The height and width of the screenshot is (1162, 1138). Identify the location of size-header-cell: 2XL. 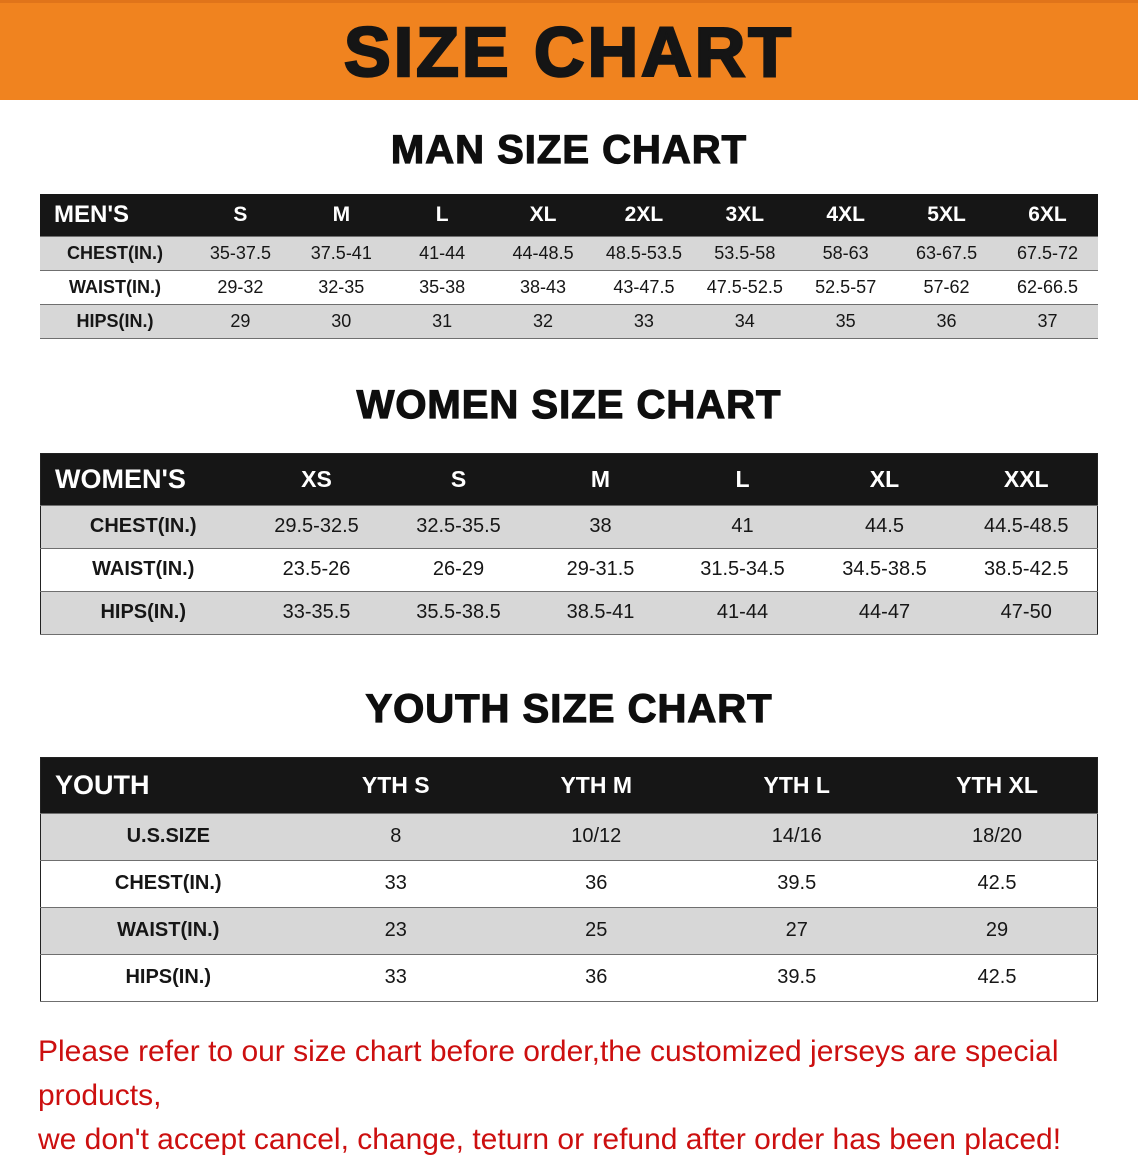
(644, 215).